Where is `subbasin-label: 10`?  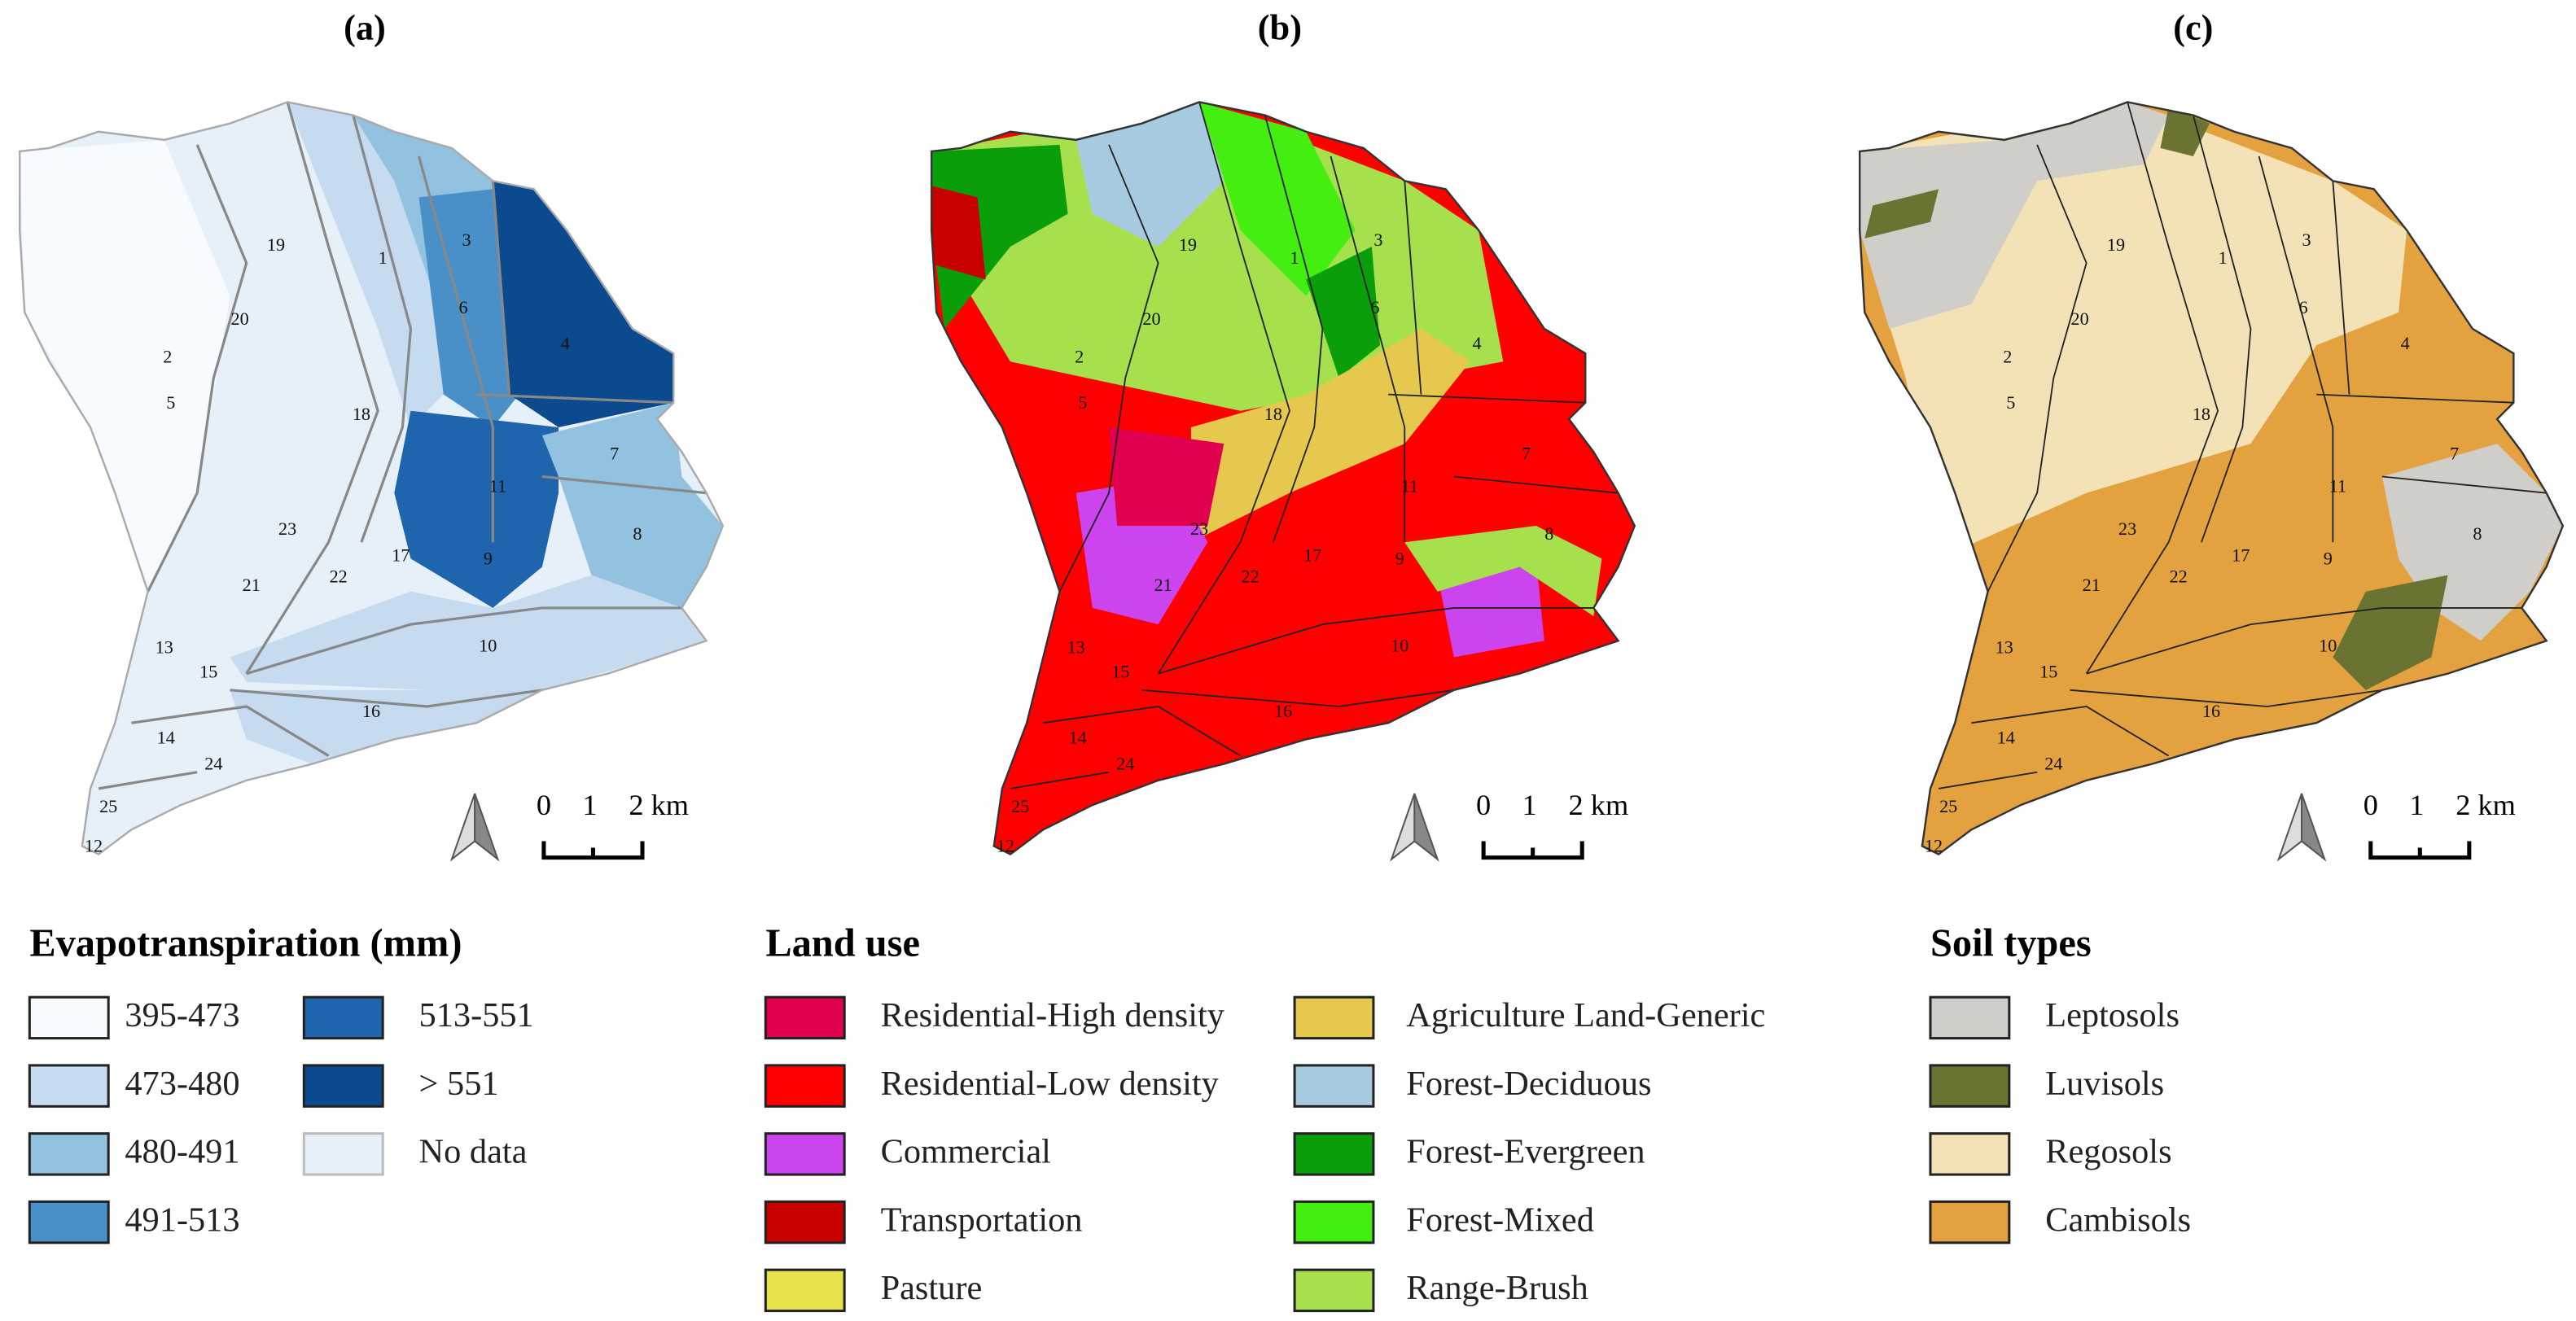 subbasin-label: 10 is located at coordinates (488, 645).